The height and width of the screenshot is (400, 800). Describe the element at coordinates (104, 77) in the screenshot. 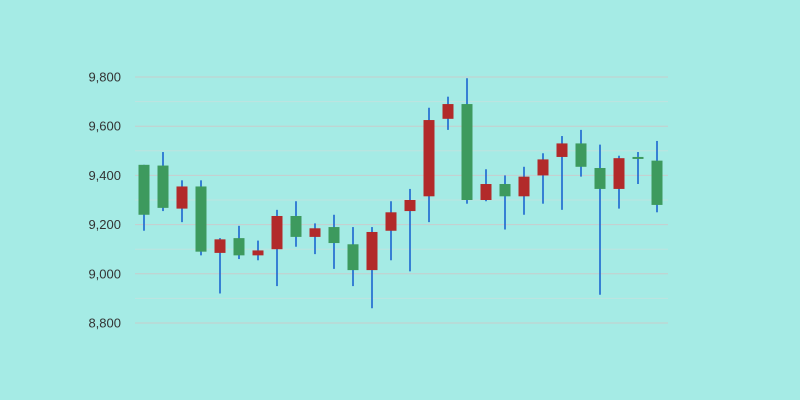

I see `y-tick-label: 9,800` at that location.